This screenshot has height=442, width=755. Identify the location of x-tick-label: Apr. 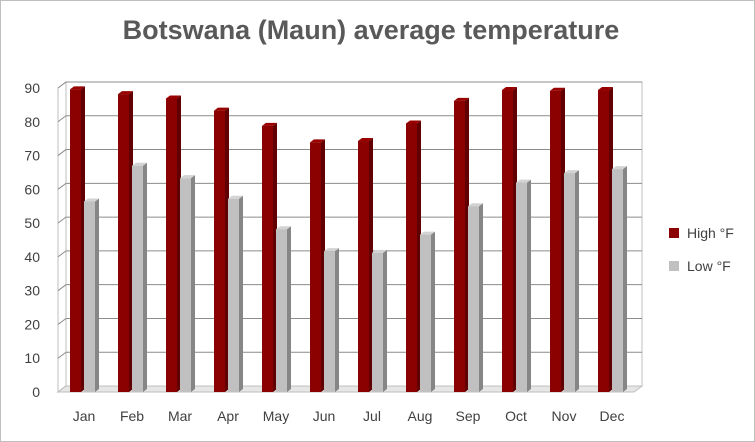
(228, 416).